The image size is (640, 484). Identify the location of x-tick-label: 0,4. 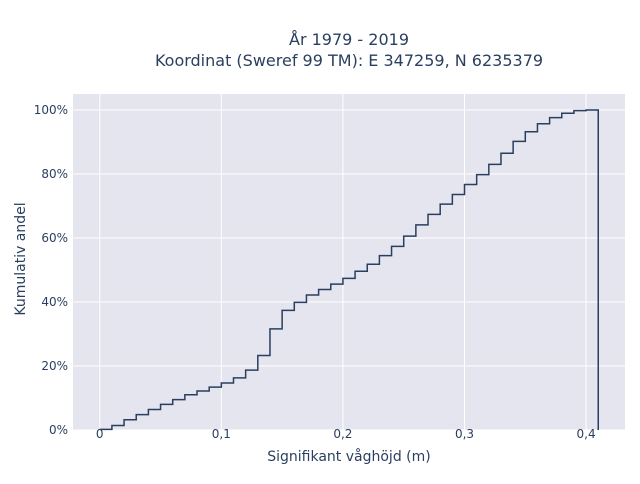
(586, 434).